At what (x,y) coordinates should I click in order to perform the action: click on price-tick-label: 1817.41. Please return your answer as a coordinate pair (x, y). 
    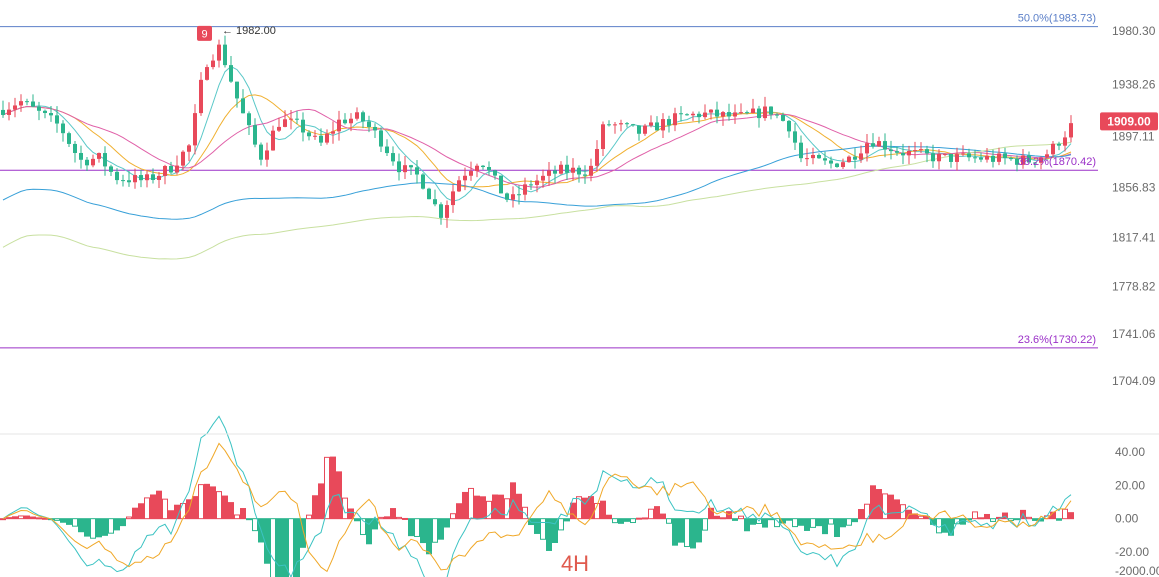
    Looking at the image, I should click on (1134, 237).